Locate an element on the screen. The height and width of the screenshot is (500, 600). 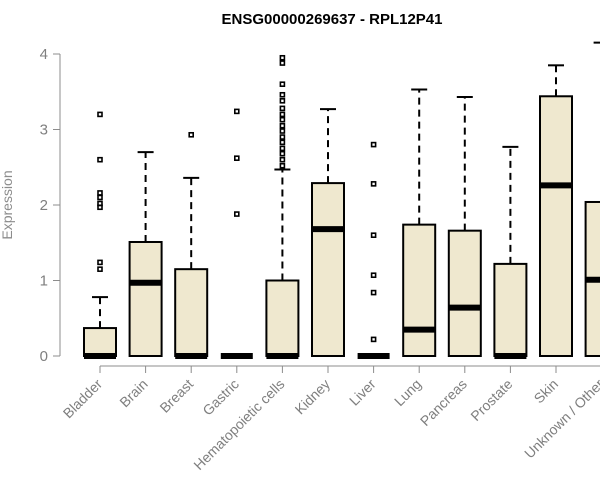
x-tick-label: Liver is located at coordinates (362, 392).